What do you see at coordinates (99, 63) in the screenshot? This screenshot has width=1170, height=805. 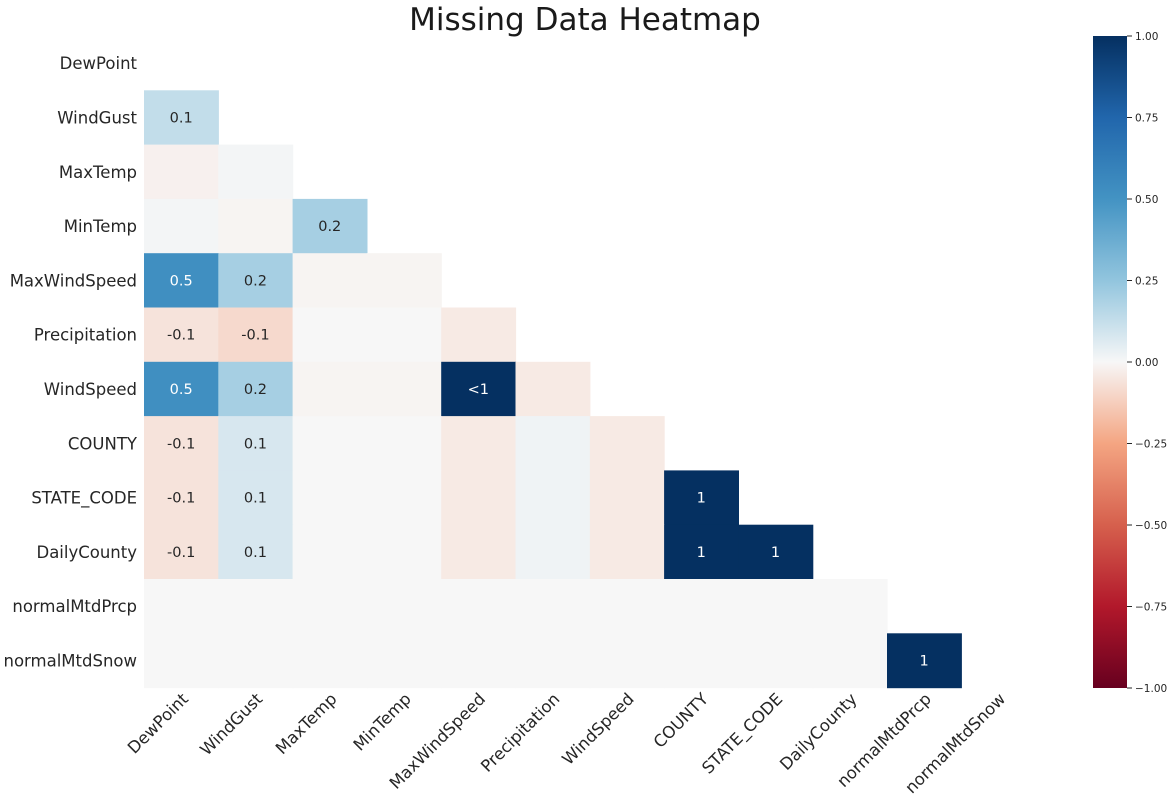 I see `y-tick-label: DewPoint` at bounding box center [99, 63].